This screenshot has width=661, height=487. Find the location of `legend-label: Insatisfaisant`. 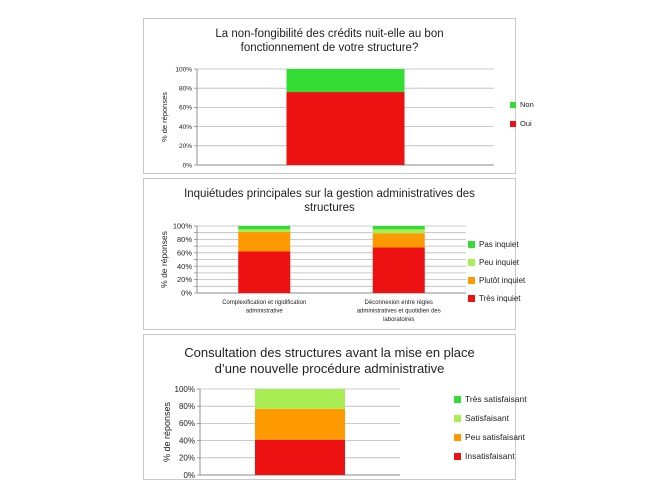

legend-label: Insatisfaisant is located at coordinates (490, 456).